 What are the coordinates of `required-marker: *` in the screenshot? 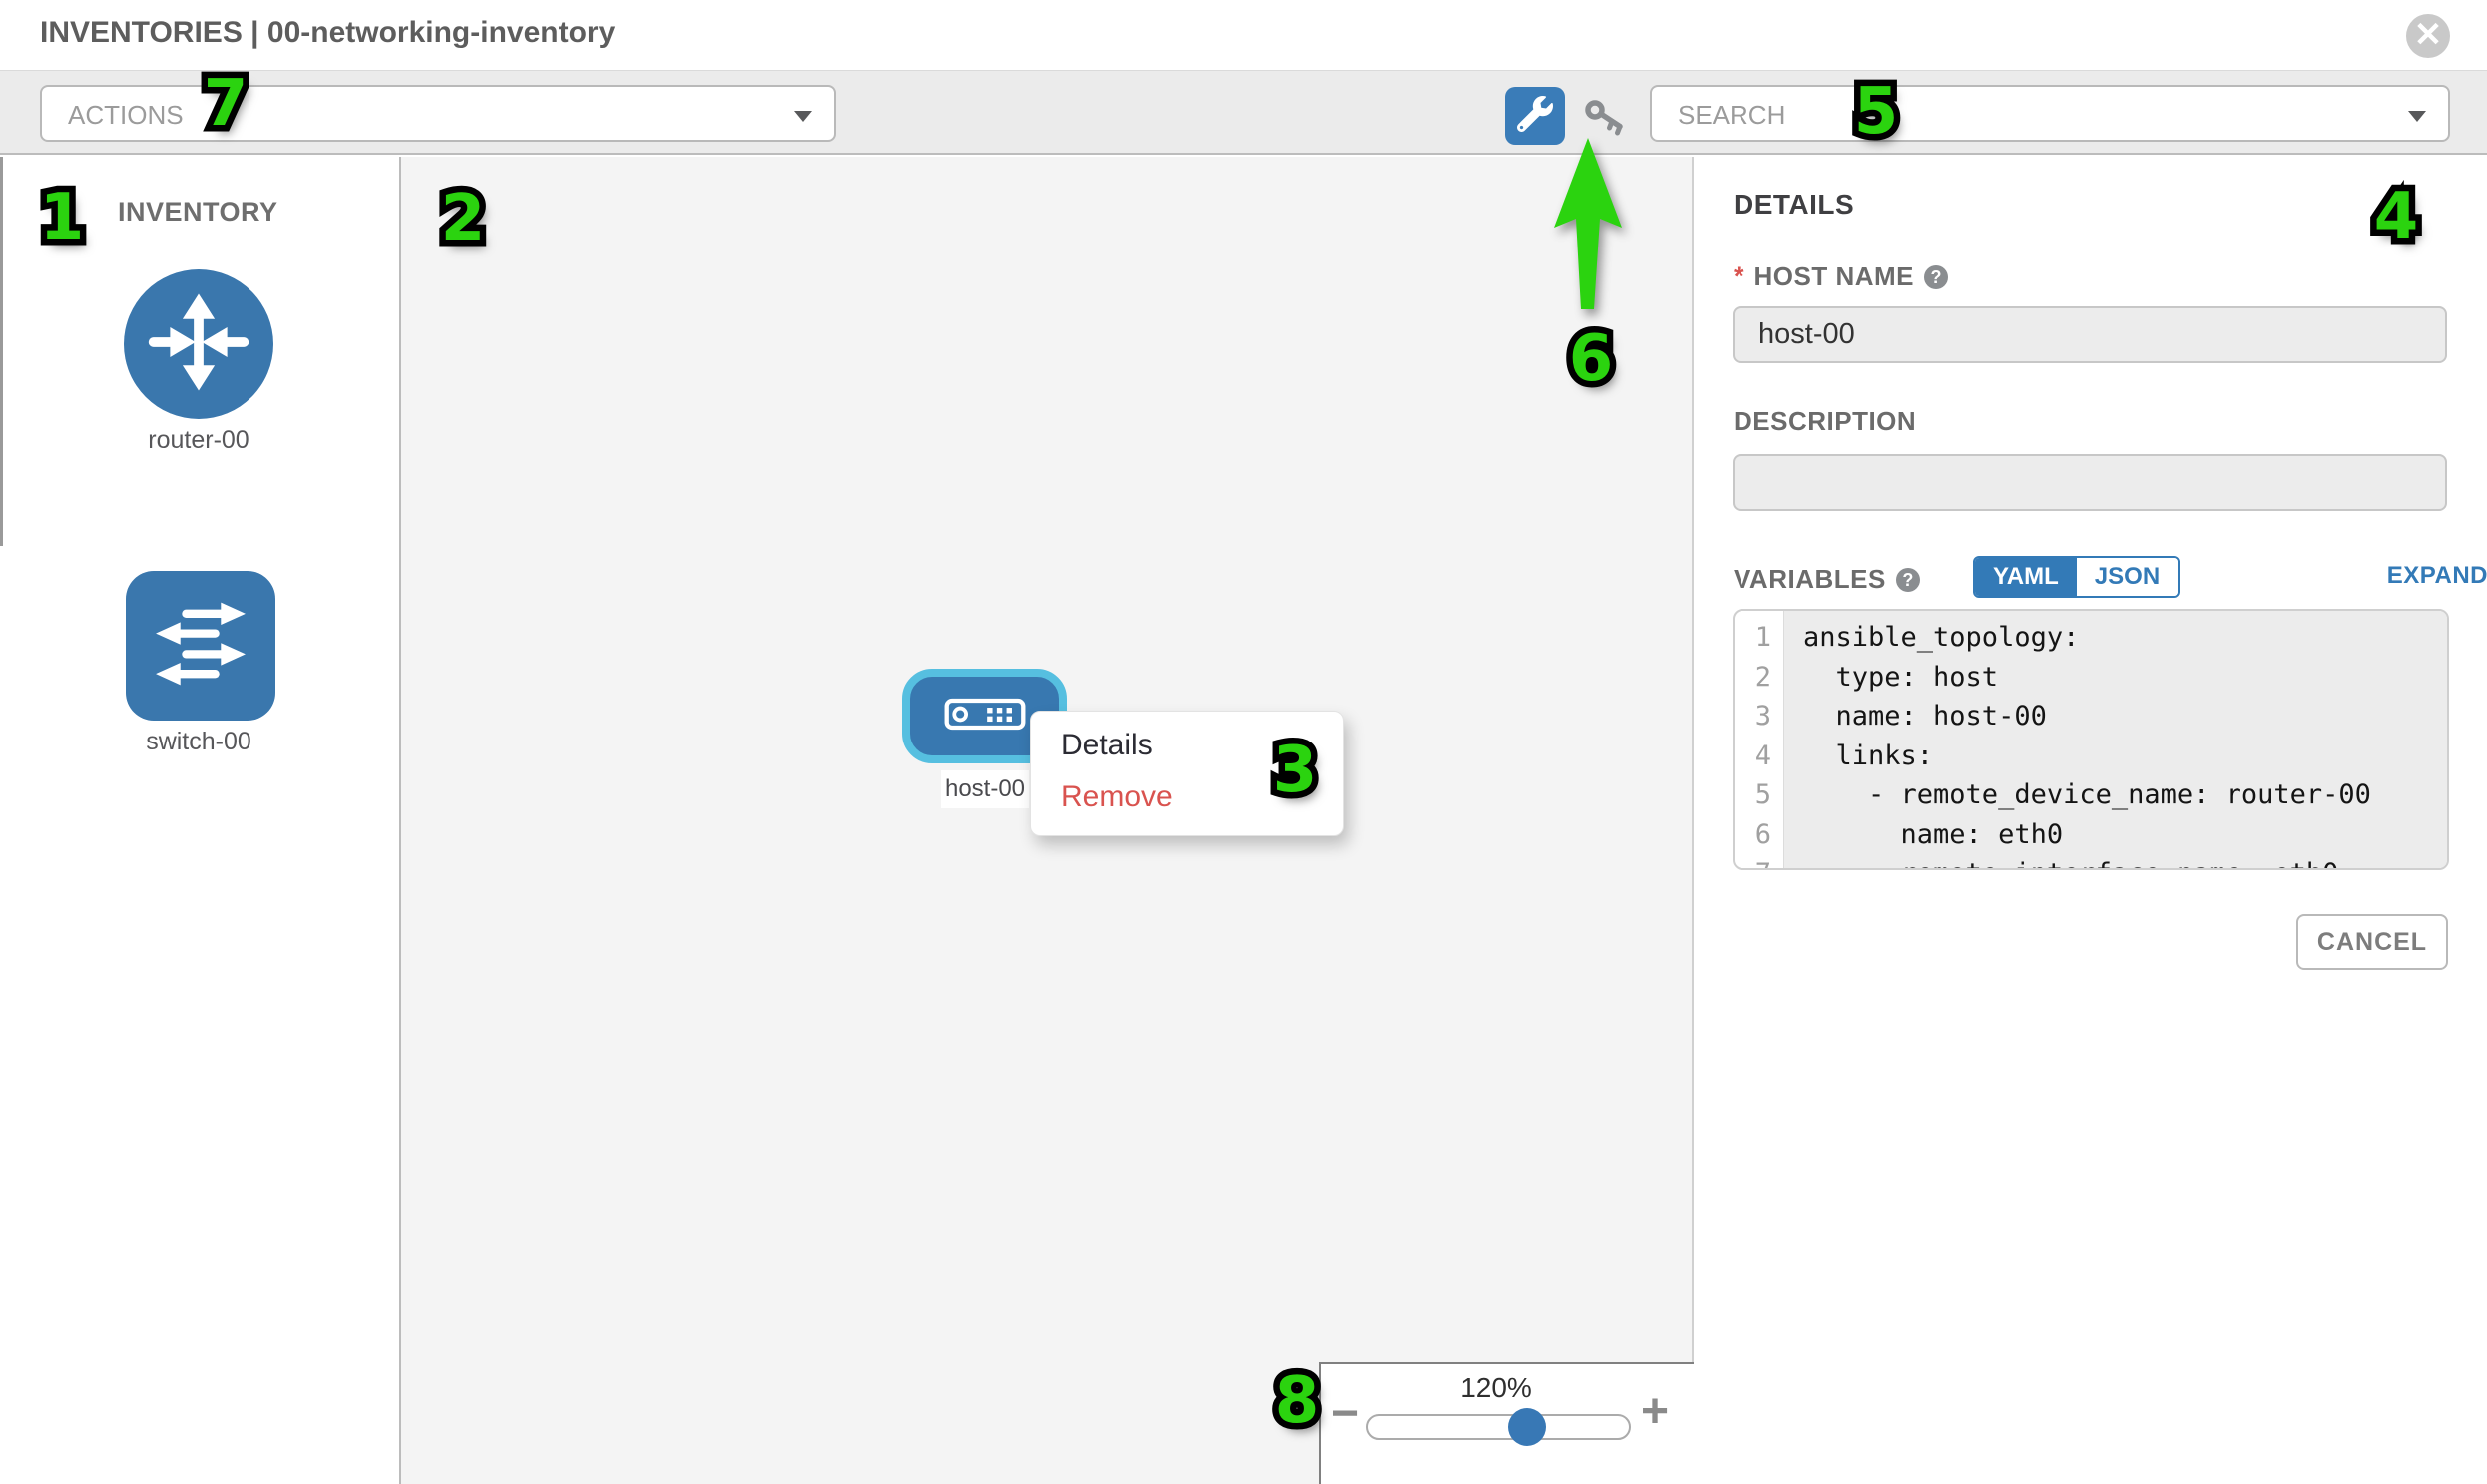 It's located at (1739, 276).